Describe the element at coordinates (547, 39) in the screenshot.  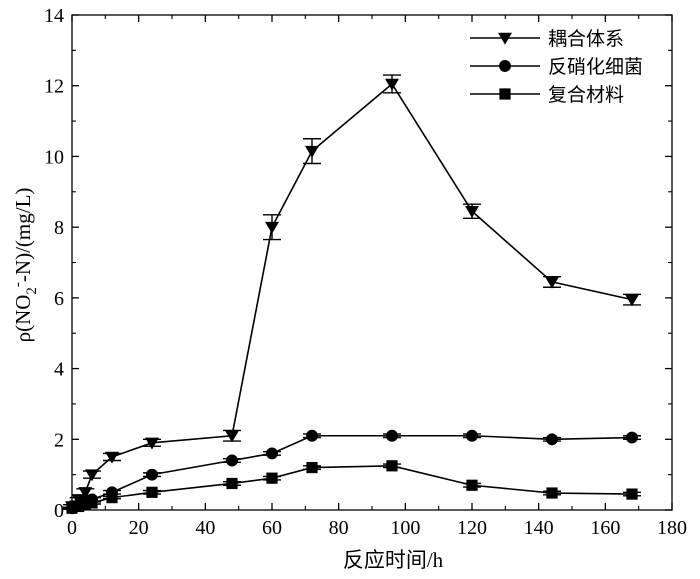
I see `legend-item-1: 耦合体系` at that location.